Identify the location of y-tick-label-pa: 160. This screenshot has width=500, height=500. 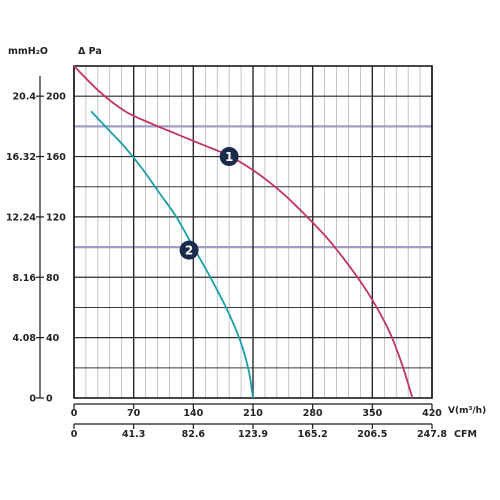
(56, 157).